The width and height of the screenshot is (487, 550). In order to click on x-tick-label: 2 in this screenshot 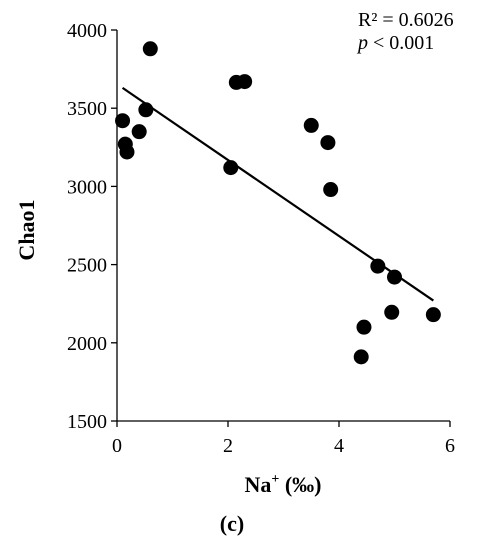, I will do `click(228, 446)`.